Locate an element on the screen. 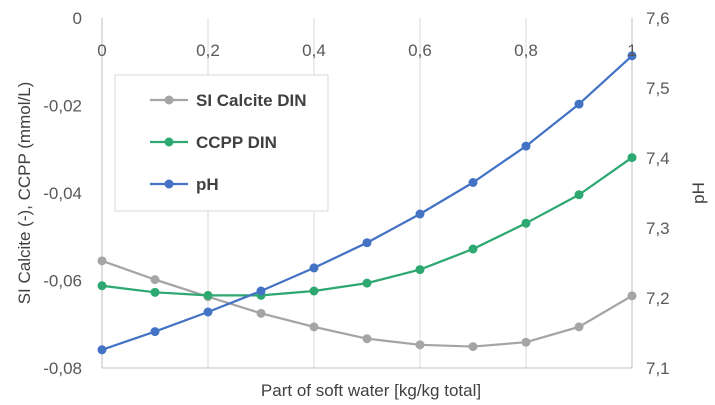  y-tick-label: -0,06 is located at coordinates (62, 281).